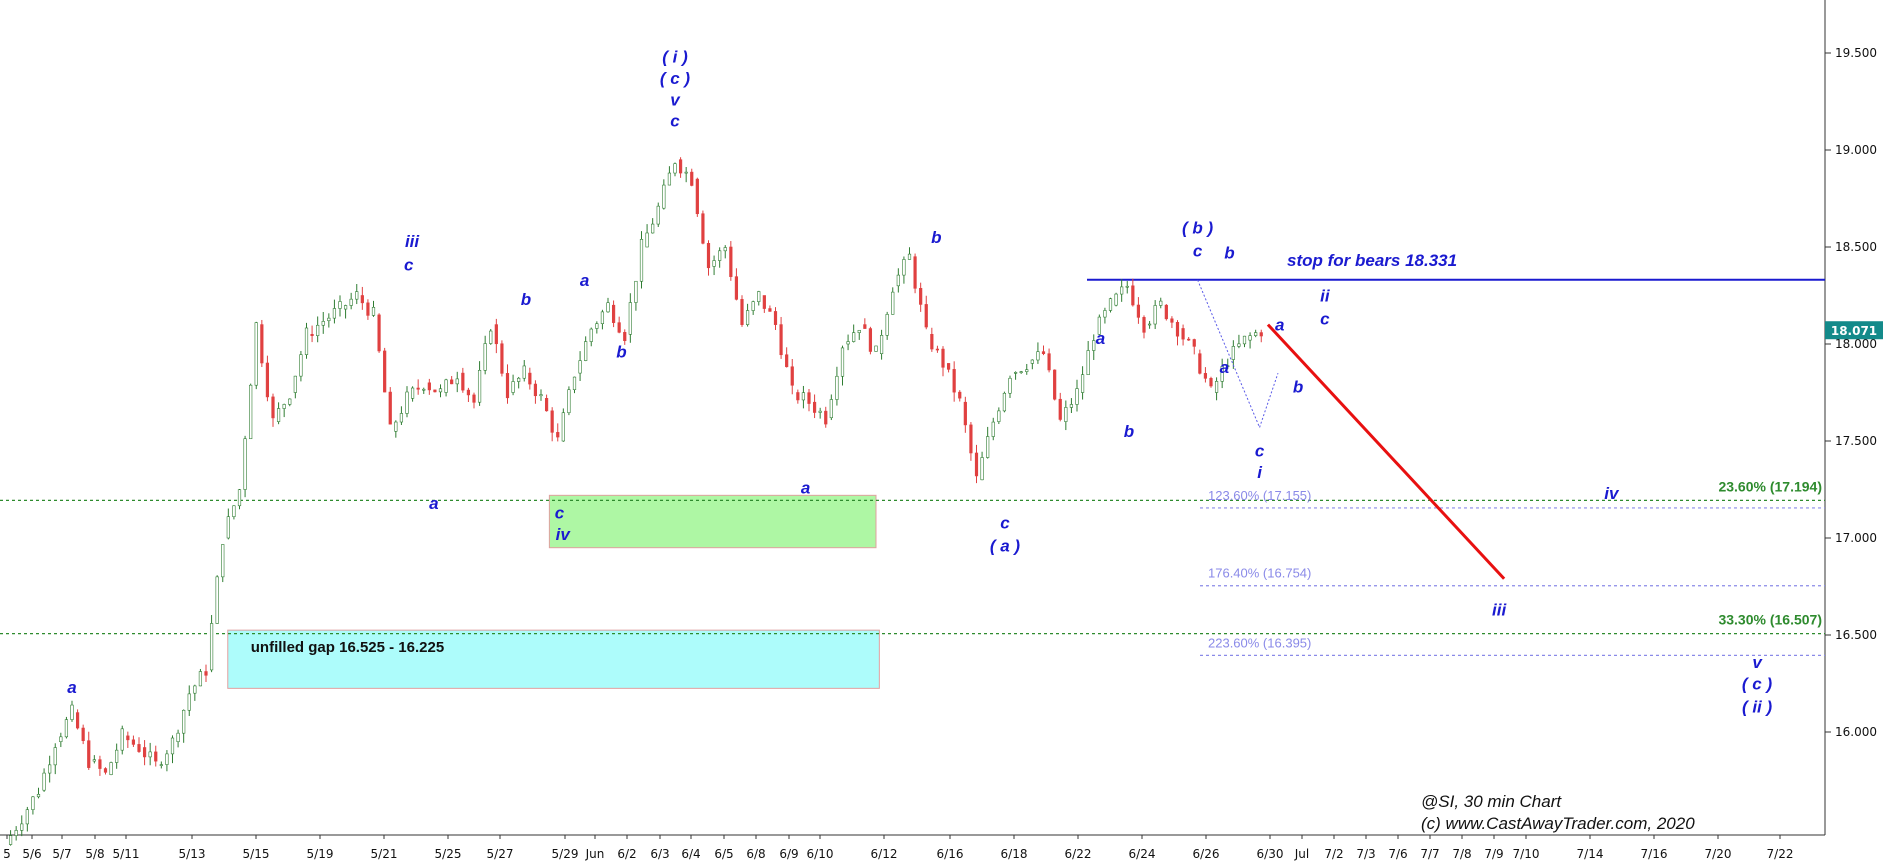  Describe the element at coordinates (1301, 854) in the screenshot. I see `x-tick-label: Jul` at that location.